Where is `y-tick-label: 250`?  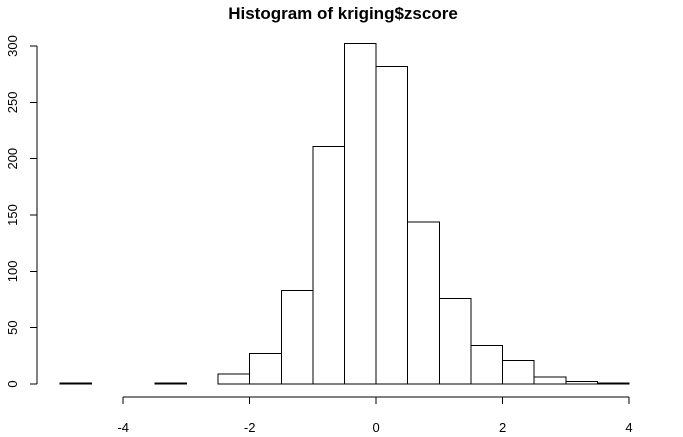 y-tick-label: 250 is located at coordinates (12, 102).